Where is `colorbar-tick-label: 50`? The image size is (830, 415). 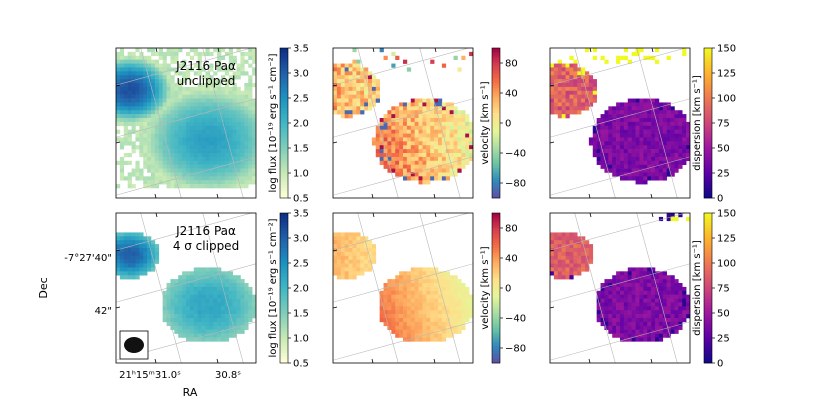 colorbar-tick-label: 50 is located at coordinates (723, 314).